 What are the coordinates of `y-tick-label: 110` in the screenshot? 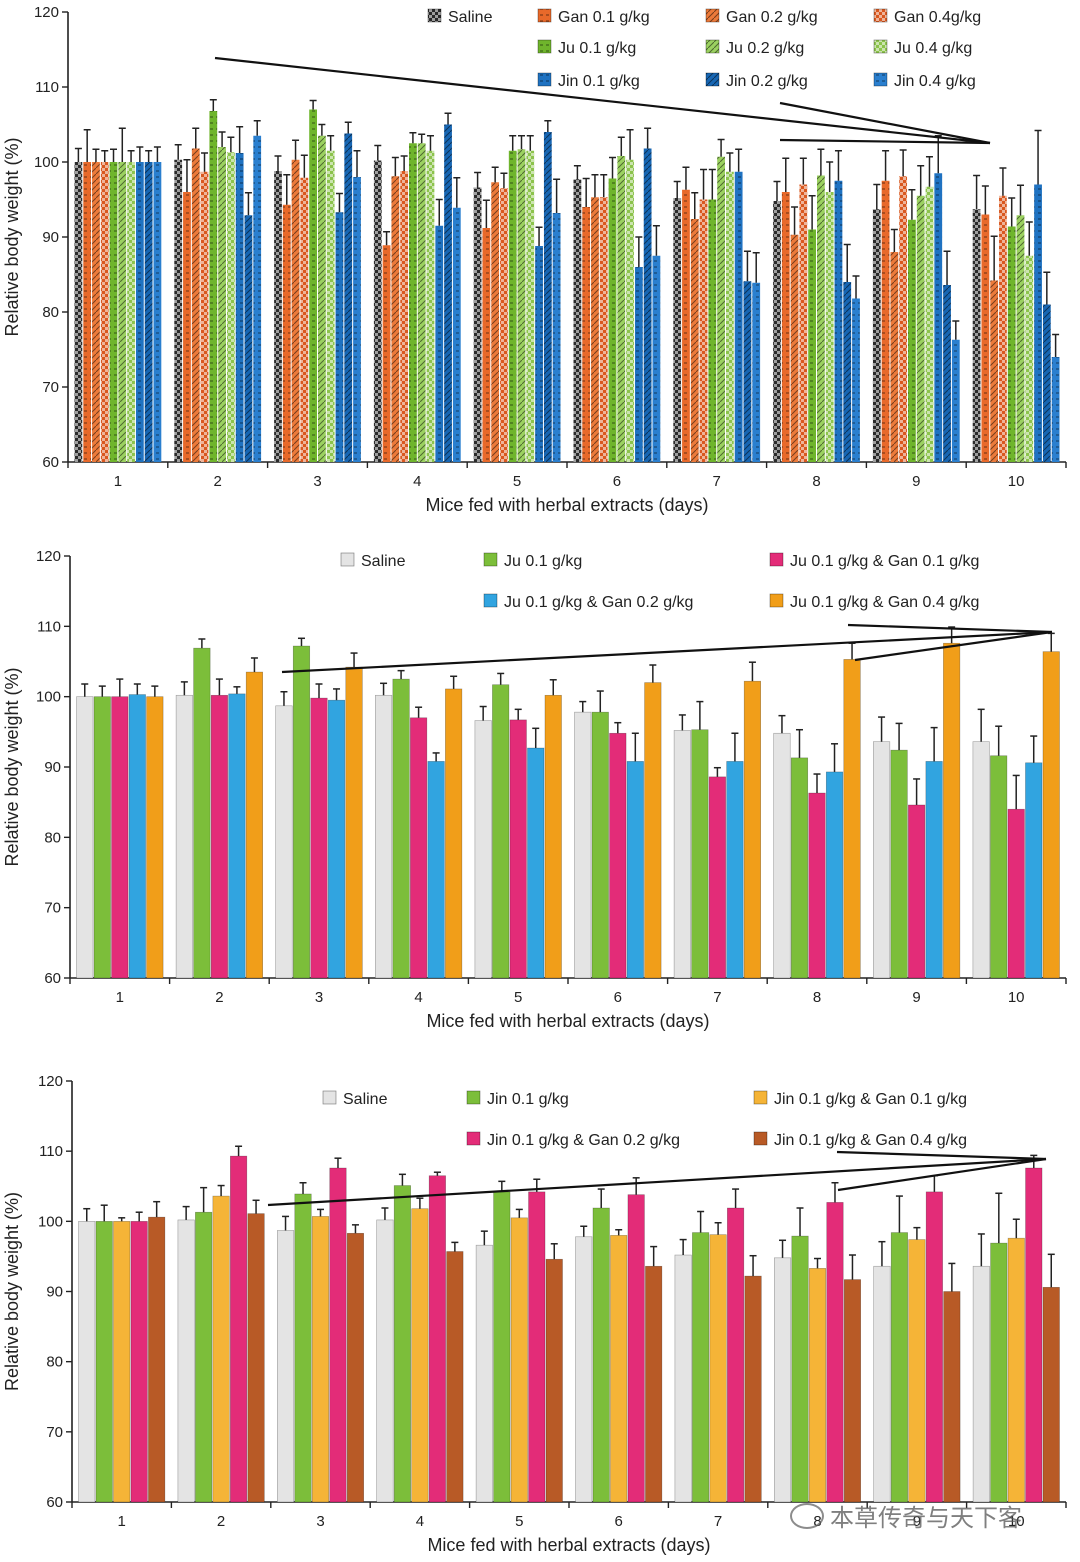 It's located at (49, 626).